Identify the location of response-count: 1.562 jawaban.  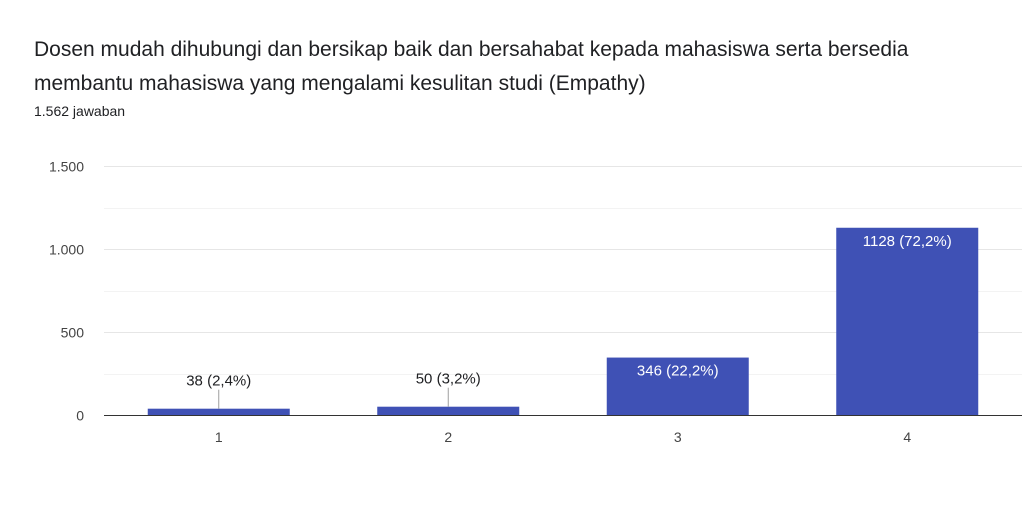
(80, 111).